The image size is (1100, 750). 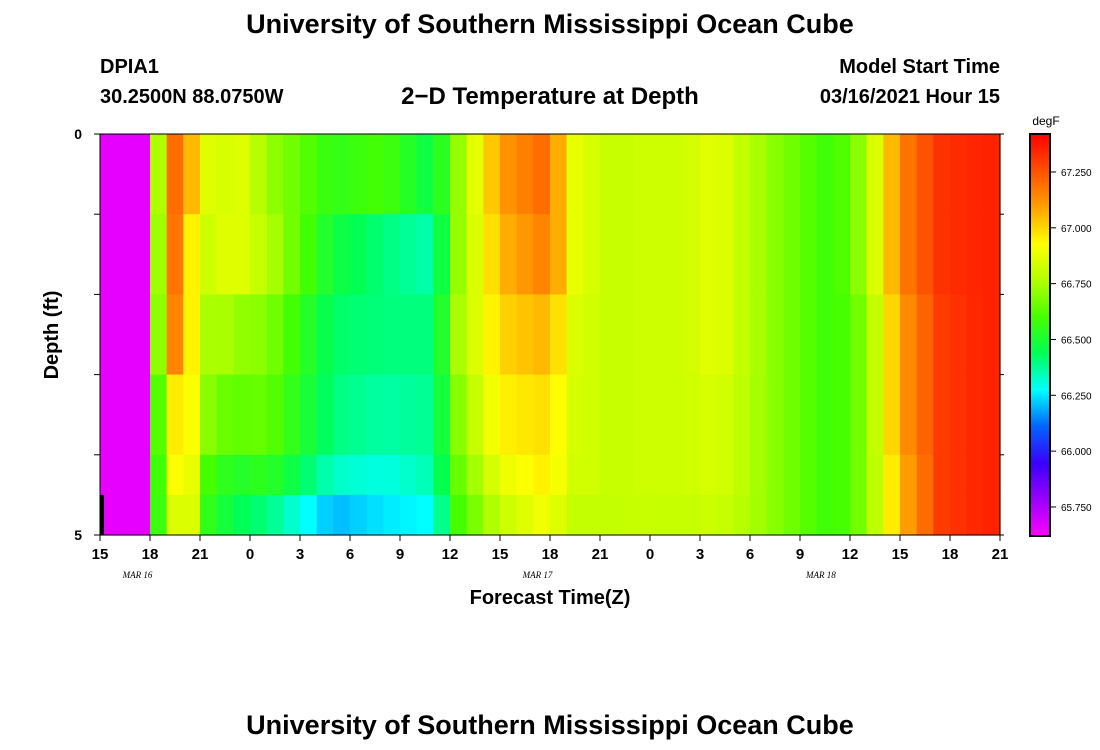 What do you see at coordinates (1045, 121) in the screenshot?
I see `colorbar-unit: degF` at bounding box center [1045, 121].